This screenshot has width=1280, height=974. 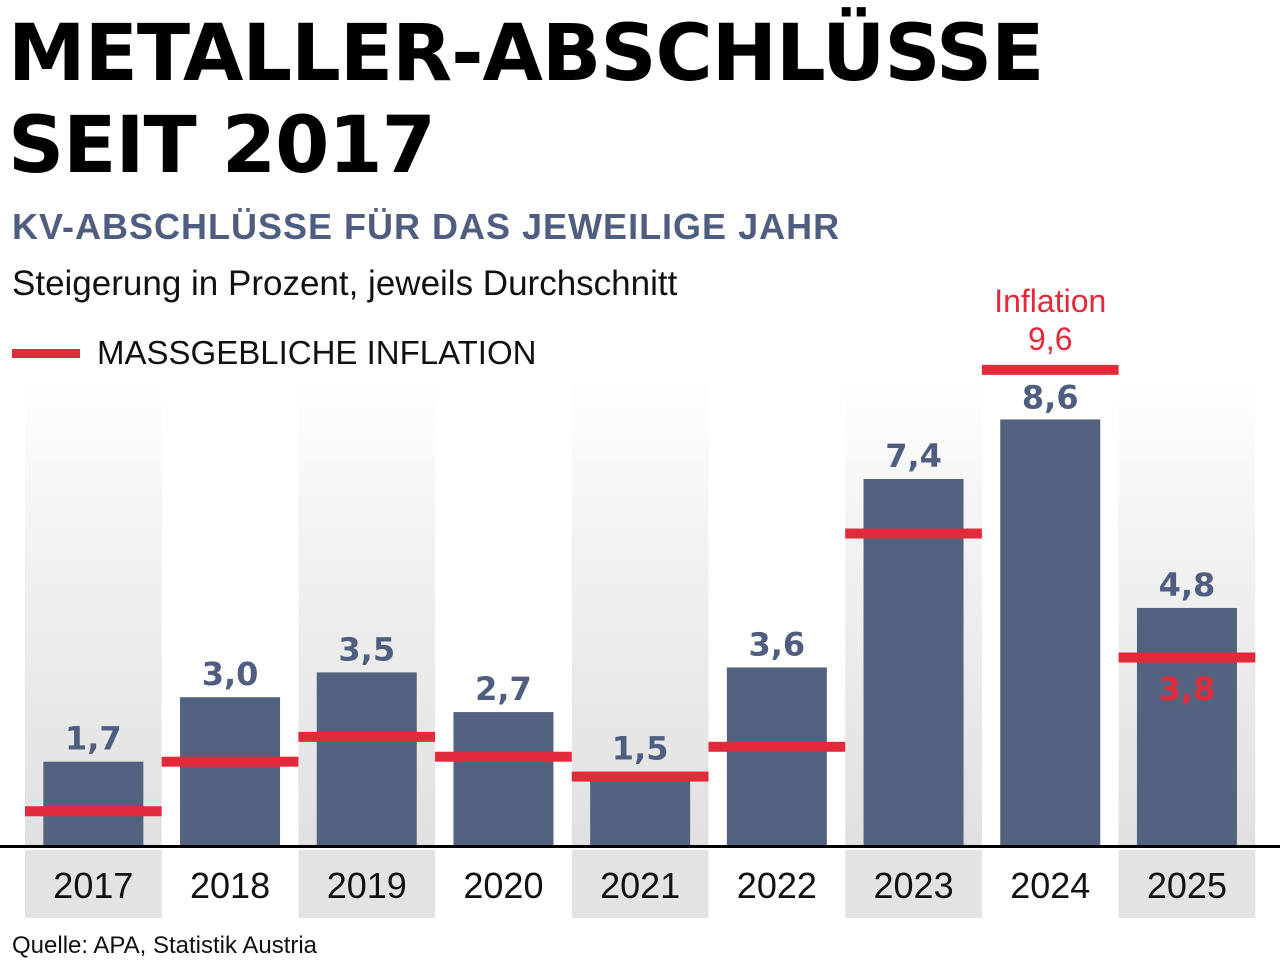 What do you see at coordinates (165, 945) in the screenshot?
I see `source-note: Quelle: APA, Statistik Austria` at bounding box center [165, 945].